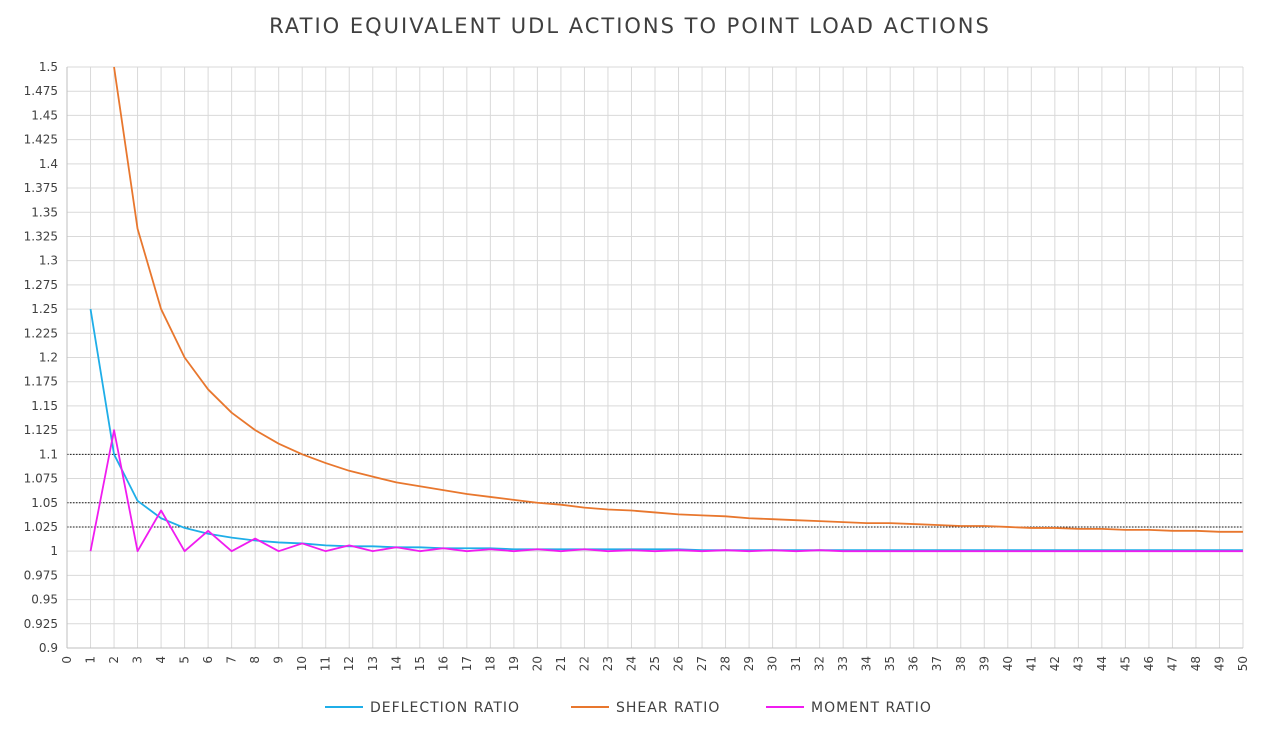 This screenshot has width=1261, height=730. What do you see at coordinates (514, 663) in the screenshot?
I see `x-tick-label: 19` at bounding box center [514, 663].